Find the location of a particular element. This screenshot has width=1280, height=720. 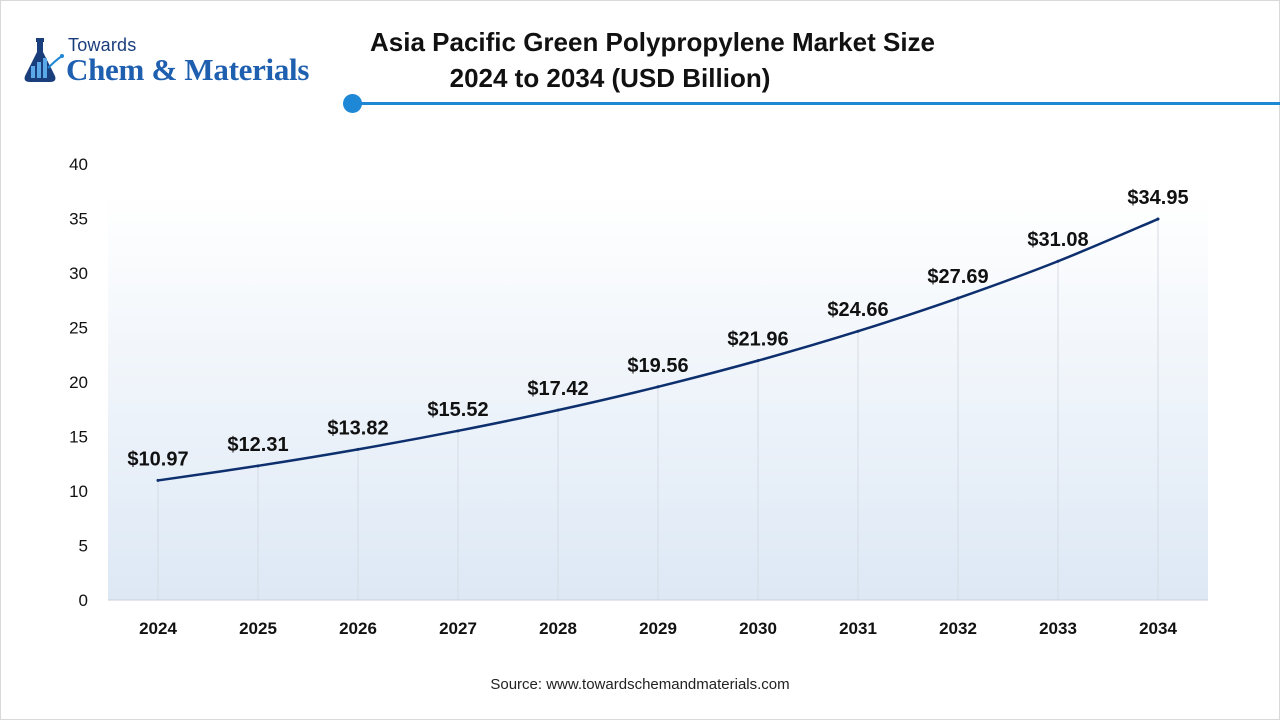

x-tick-label: 2033 is located at coordinates (1058, 628).